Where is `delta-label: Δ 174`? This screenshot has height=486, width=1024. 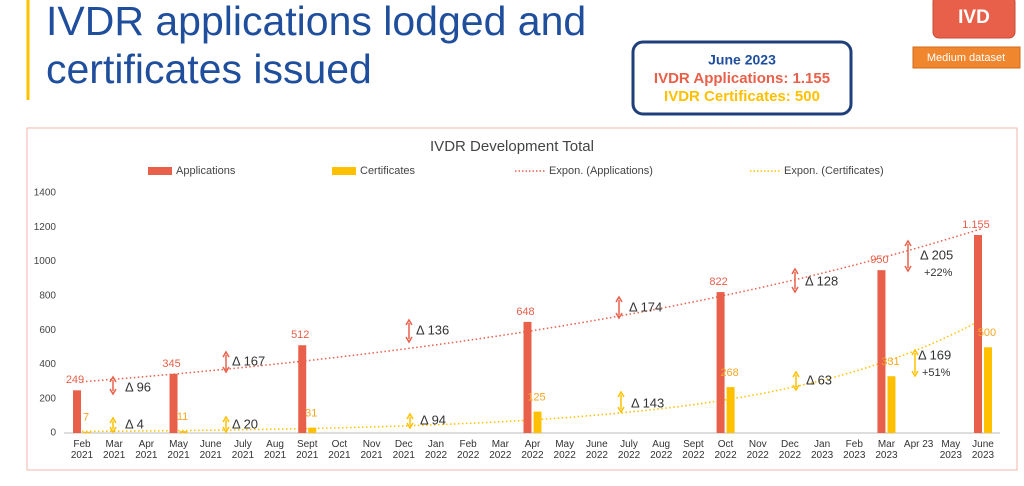 delta-label: Δ 174 is located at coordinates (645, 306).